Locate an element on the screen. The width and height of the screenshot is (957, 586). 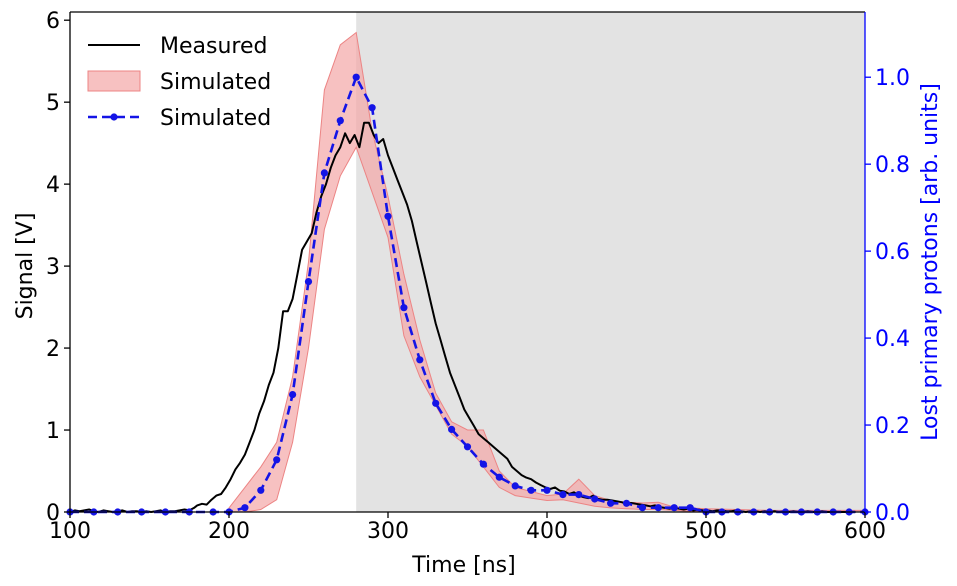
y-axis-label: Signal [V] is located at coordinates (25, 266).